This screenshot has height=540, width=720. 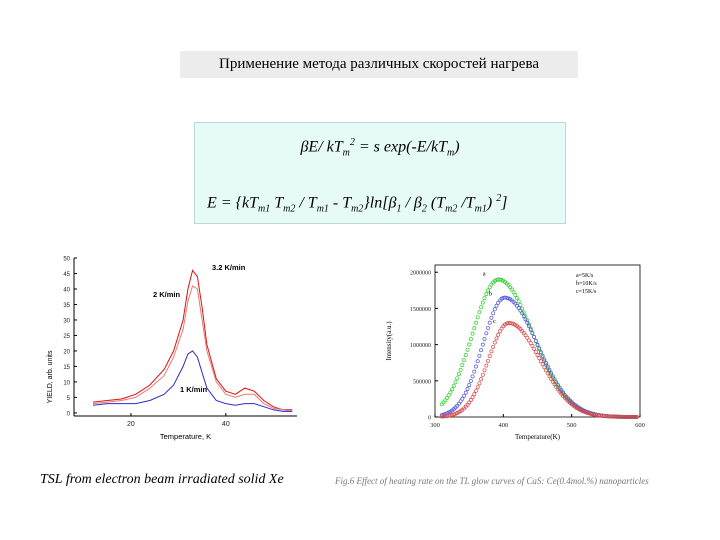 What do you see at coordinates (185, 436) in the screenshot?
I see `x-axis-label: Temperature, K` at bounding box center [185, 436].